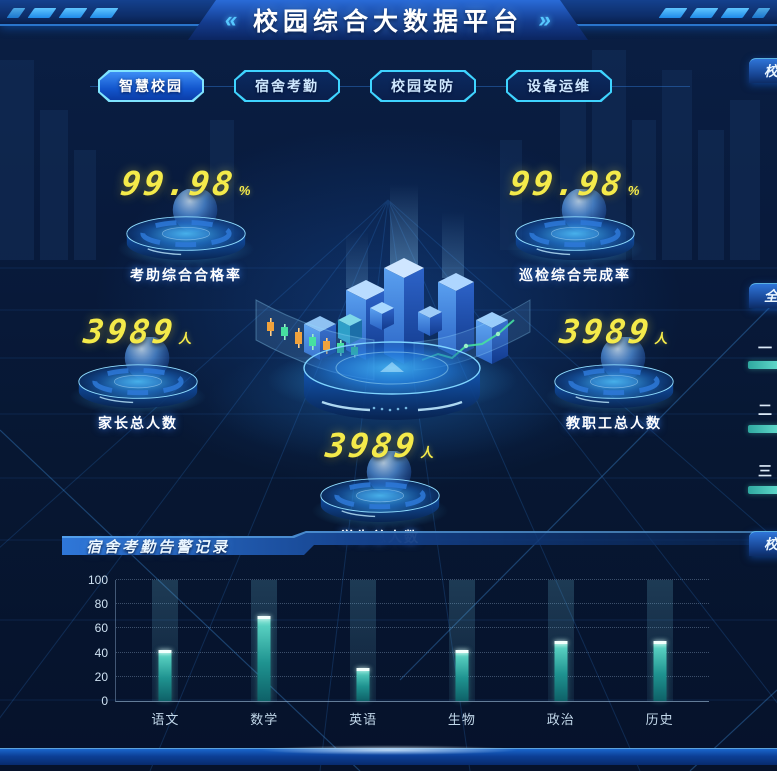 The height and width of the screenshot is (771, 777). Describe the element at coordinates (393, 302) in the screenshot. I see `city-3d-visualization` at that location.